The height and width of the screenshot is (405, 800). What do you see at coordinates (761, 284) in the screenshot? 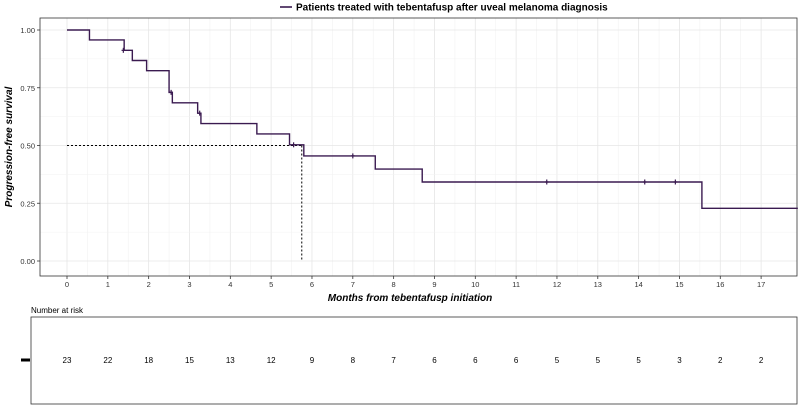
I see `x-tick-label: 17` at bounding box center [761, 284].